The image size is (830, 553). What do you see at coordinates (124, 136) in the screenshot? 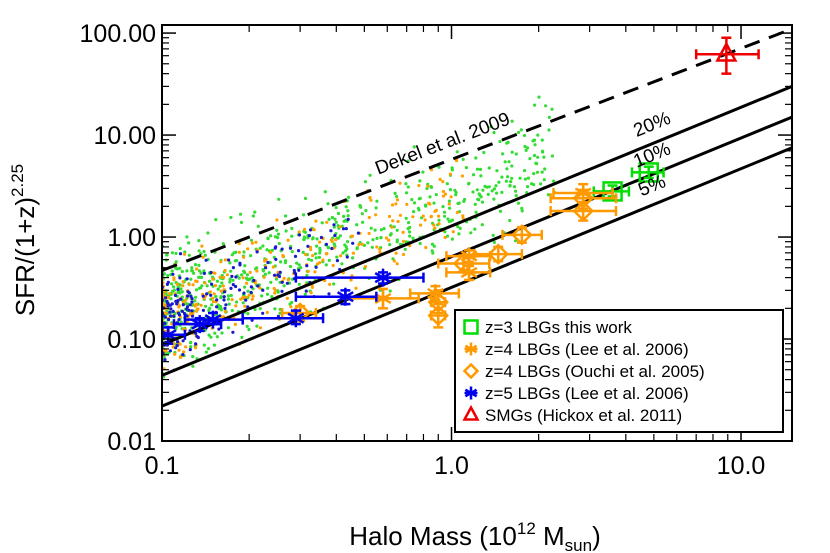
I see `y-tick-label: 10.00` at bounding box center [124, 136].